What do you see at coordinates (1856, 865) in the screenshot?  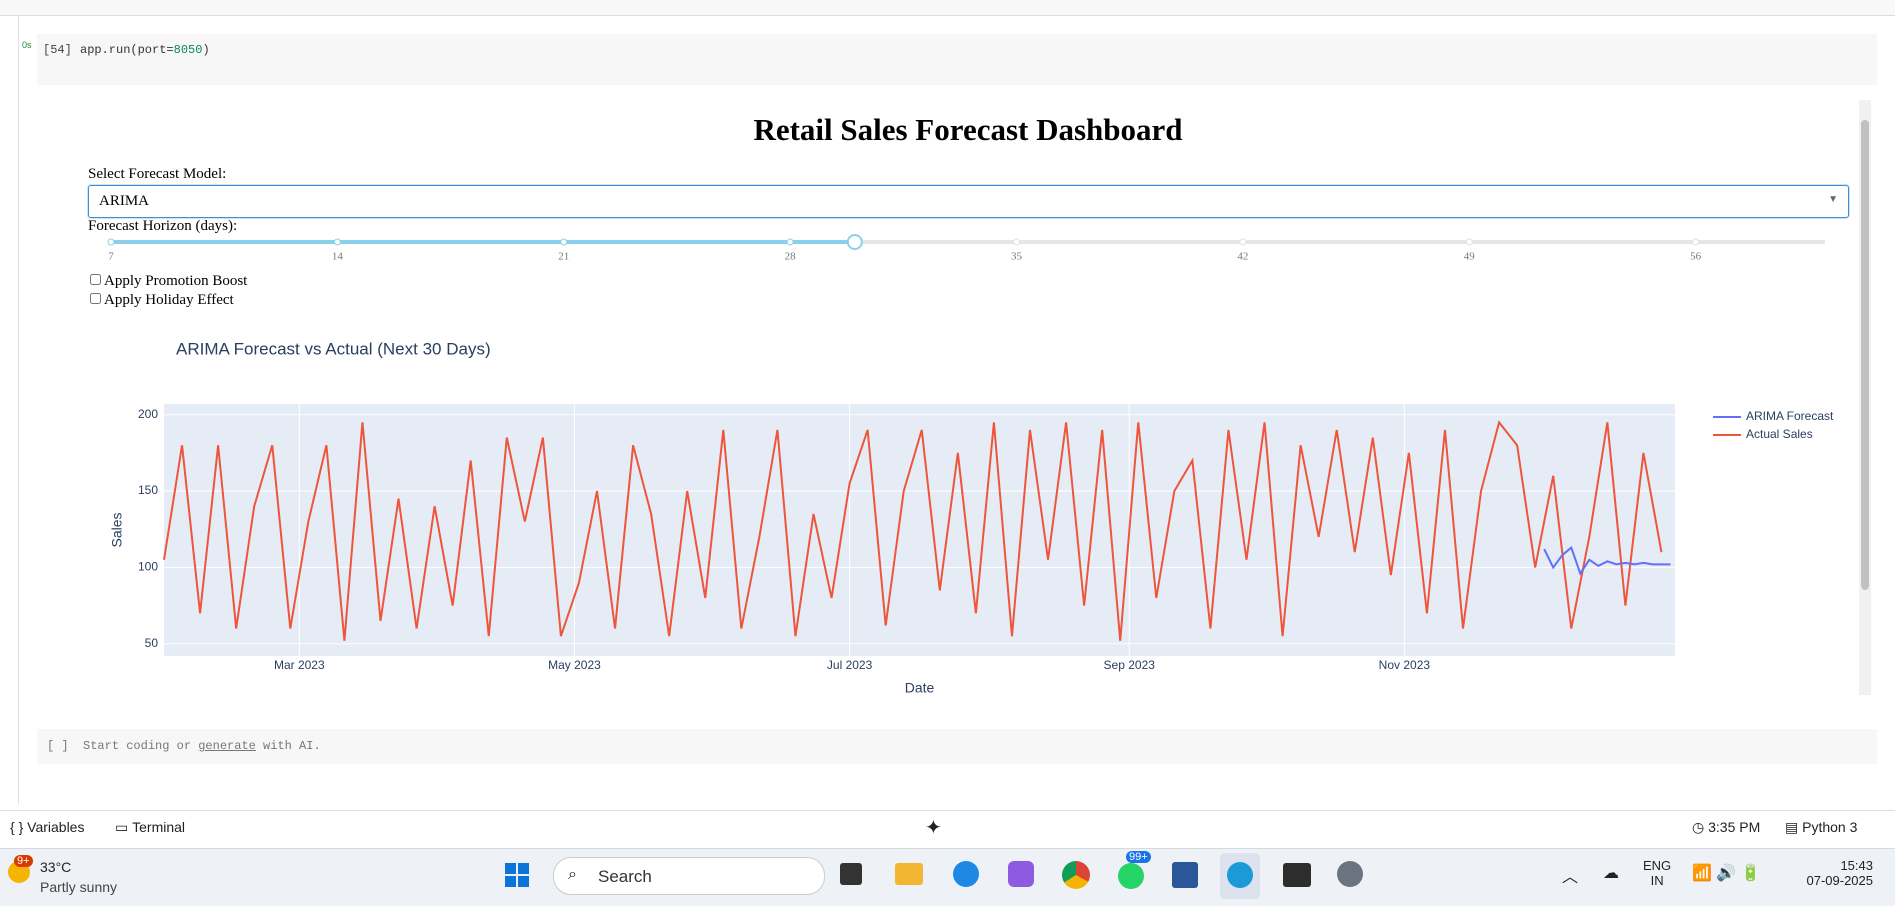 I see `time: 15:43` at bounding box center [1856, 865].